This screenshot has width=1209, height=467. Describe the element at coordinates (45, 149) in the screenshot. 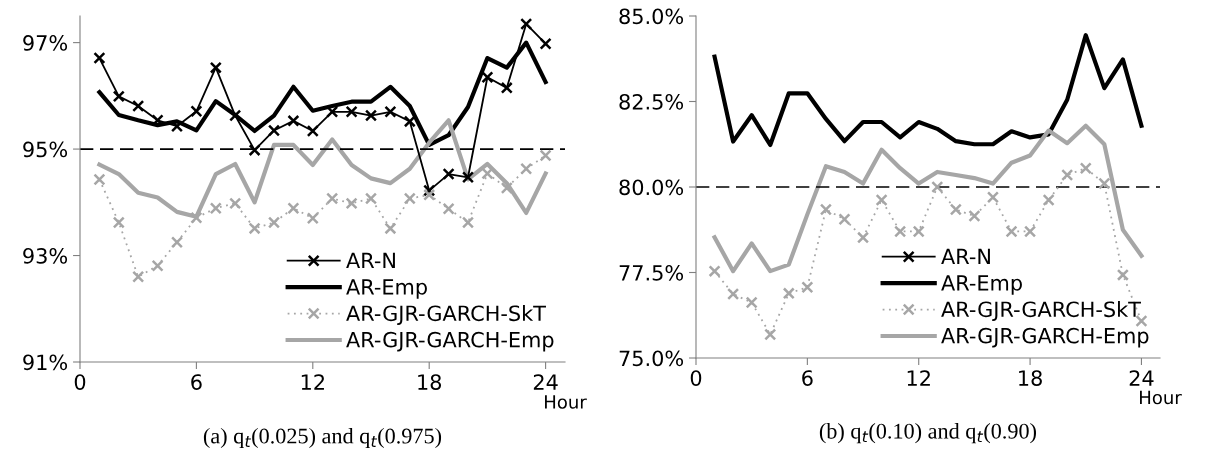

I see `y-tick-label: 95%` at that location.